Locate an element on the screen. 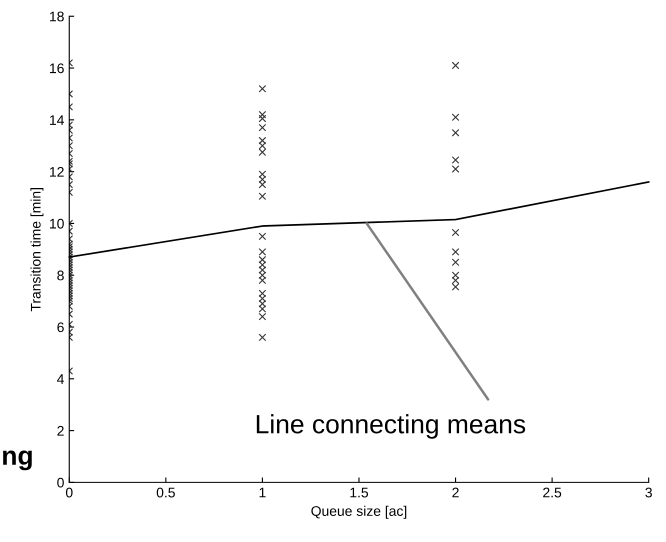 This screenshot has width=666, height=542. y-tick-label: 2 is located at coordinates (60, 431).